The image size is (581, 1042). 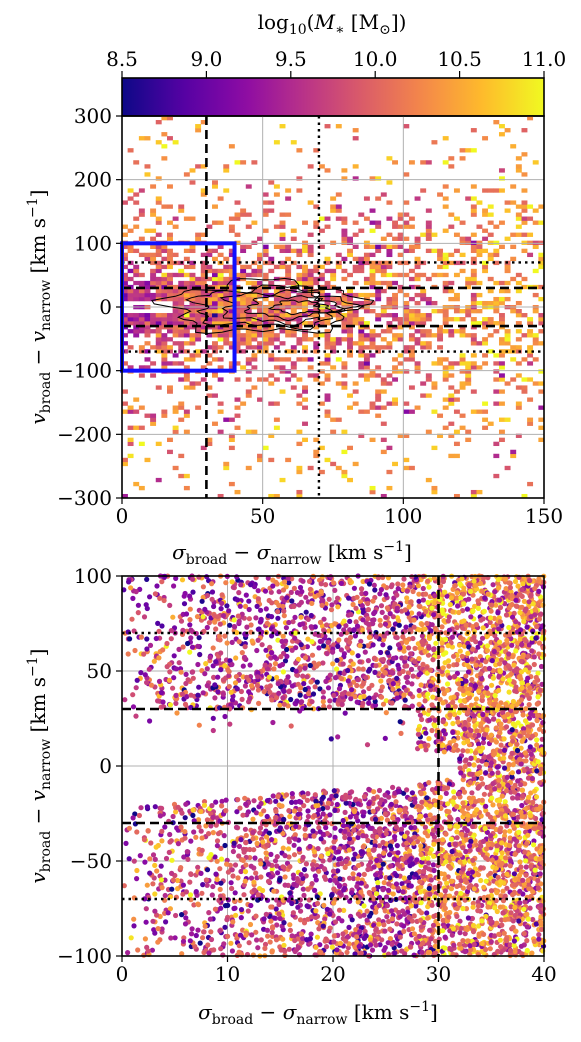 I want to click on top-ytick-label: −100, so click(x=84, y=371).